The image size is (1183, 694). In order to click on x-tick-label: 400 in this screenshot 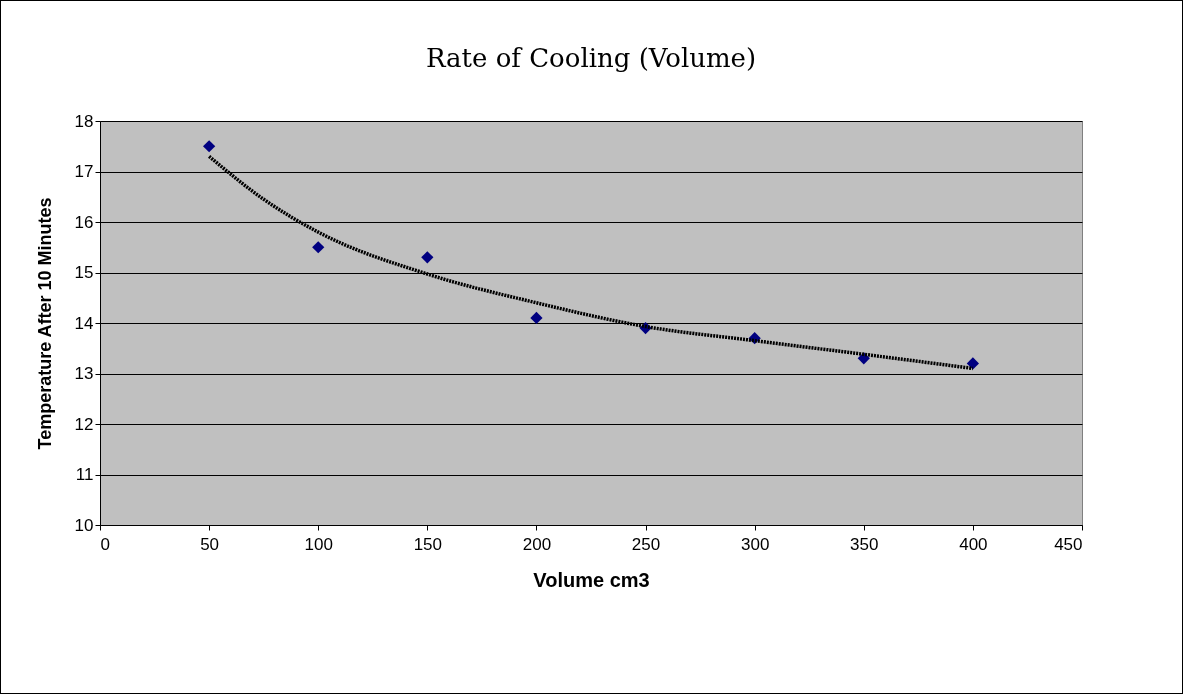, I will do `click(973, 544)`.